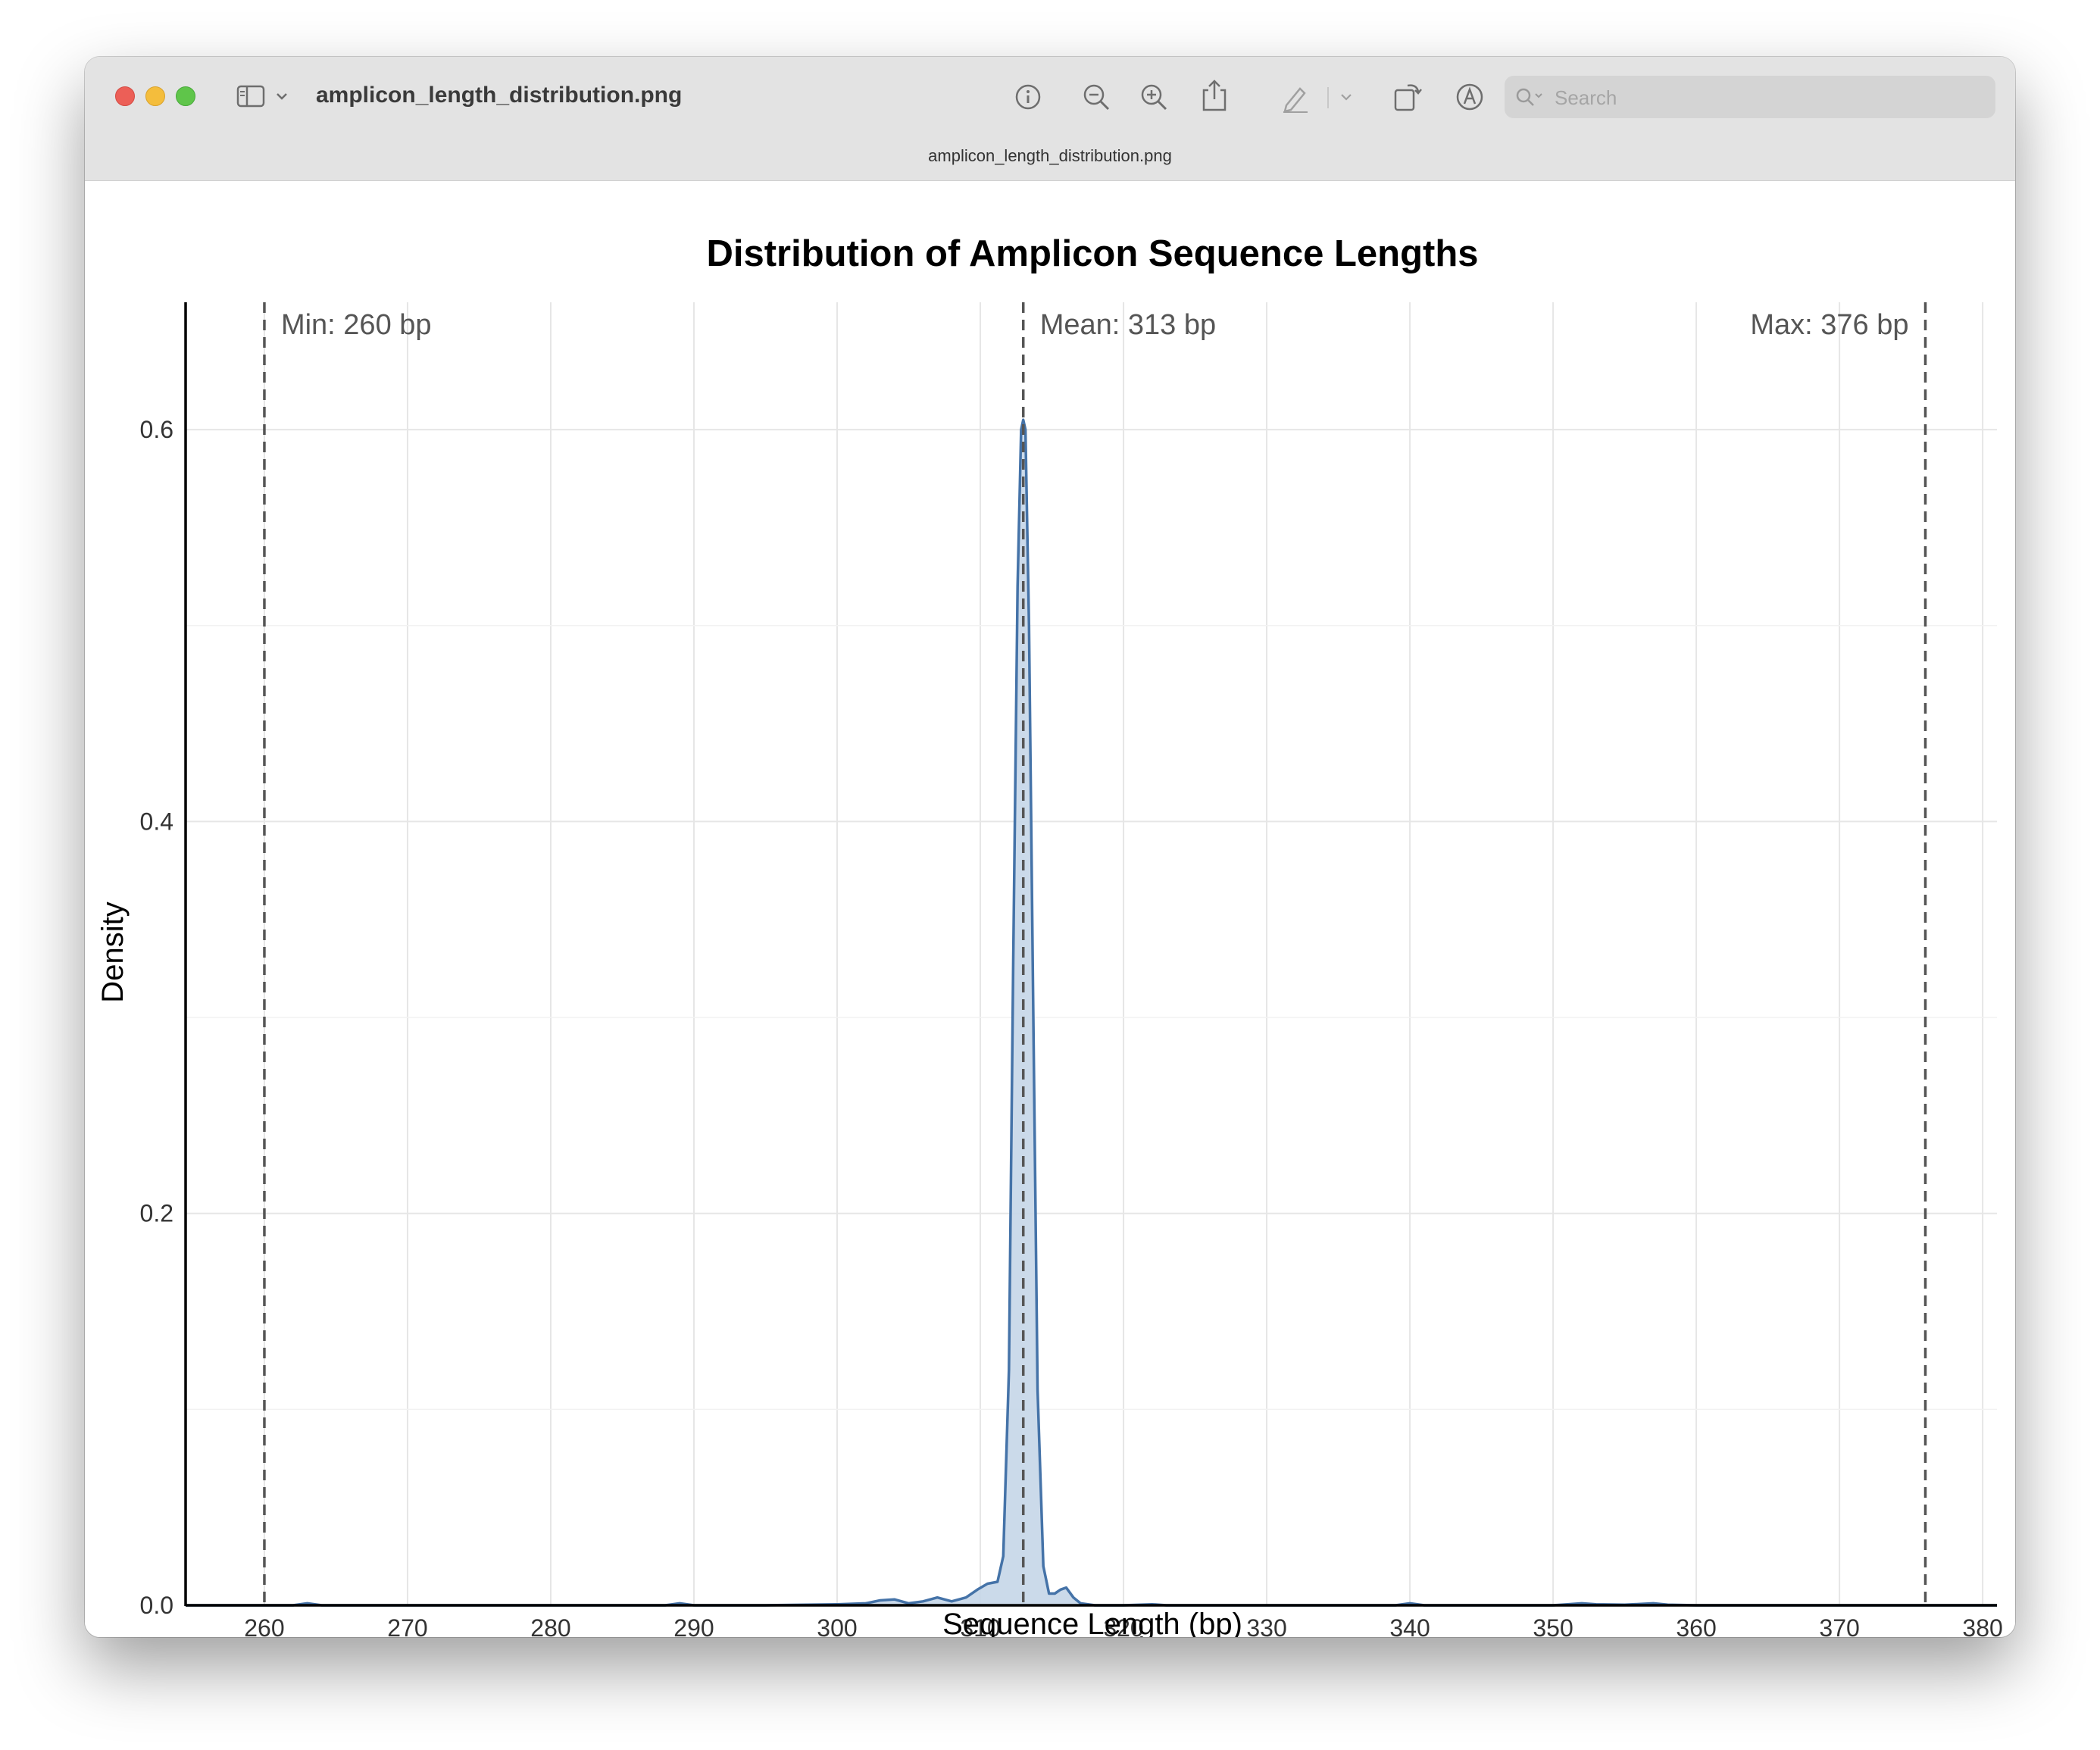  Describe the element at coordinates (156, 1213) in the screenshot. I see `y-tick-label: 0.2` at that location.